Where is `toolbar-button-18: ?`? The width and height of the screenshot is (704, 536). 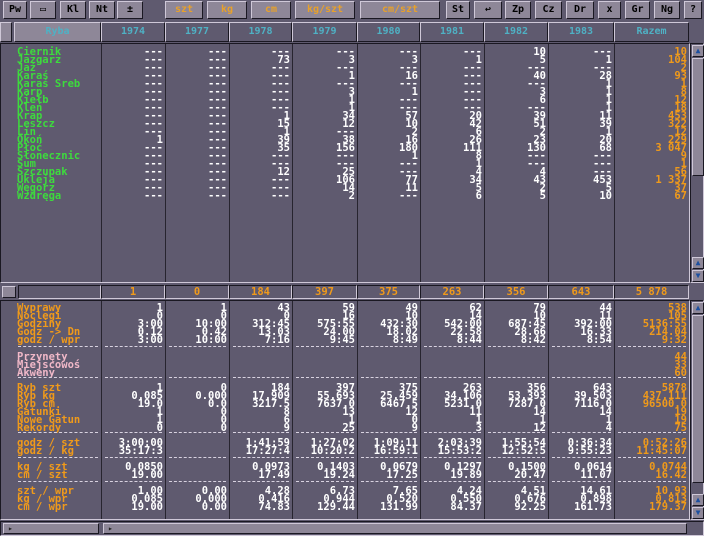
toolbar-button-18: ? is located at coordinates (693, 10).